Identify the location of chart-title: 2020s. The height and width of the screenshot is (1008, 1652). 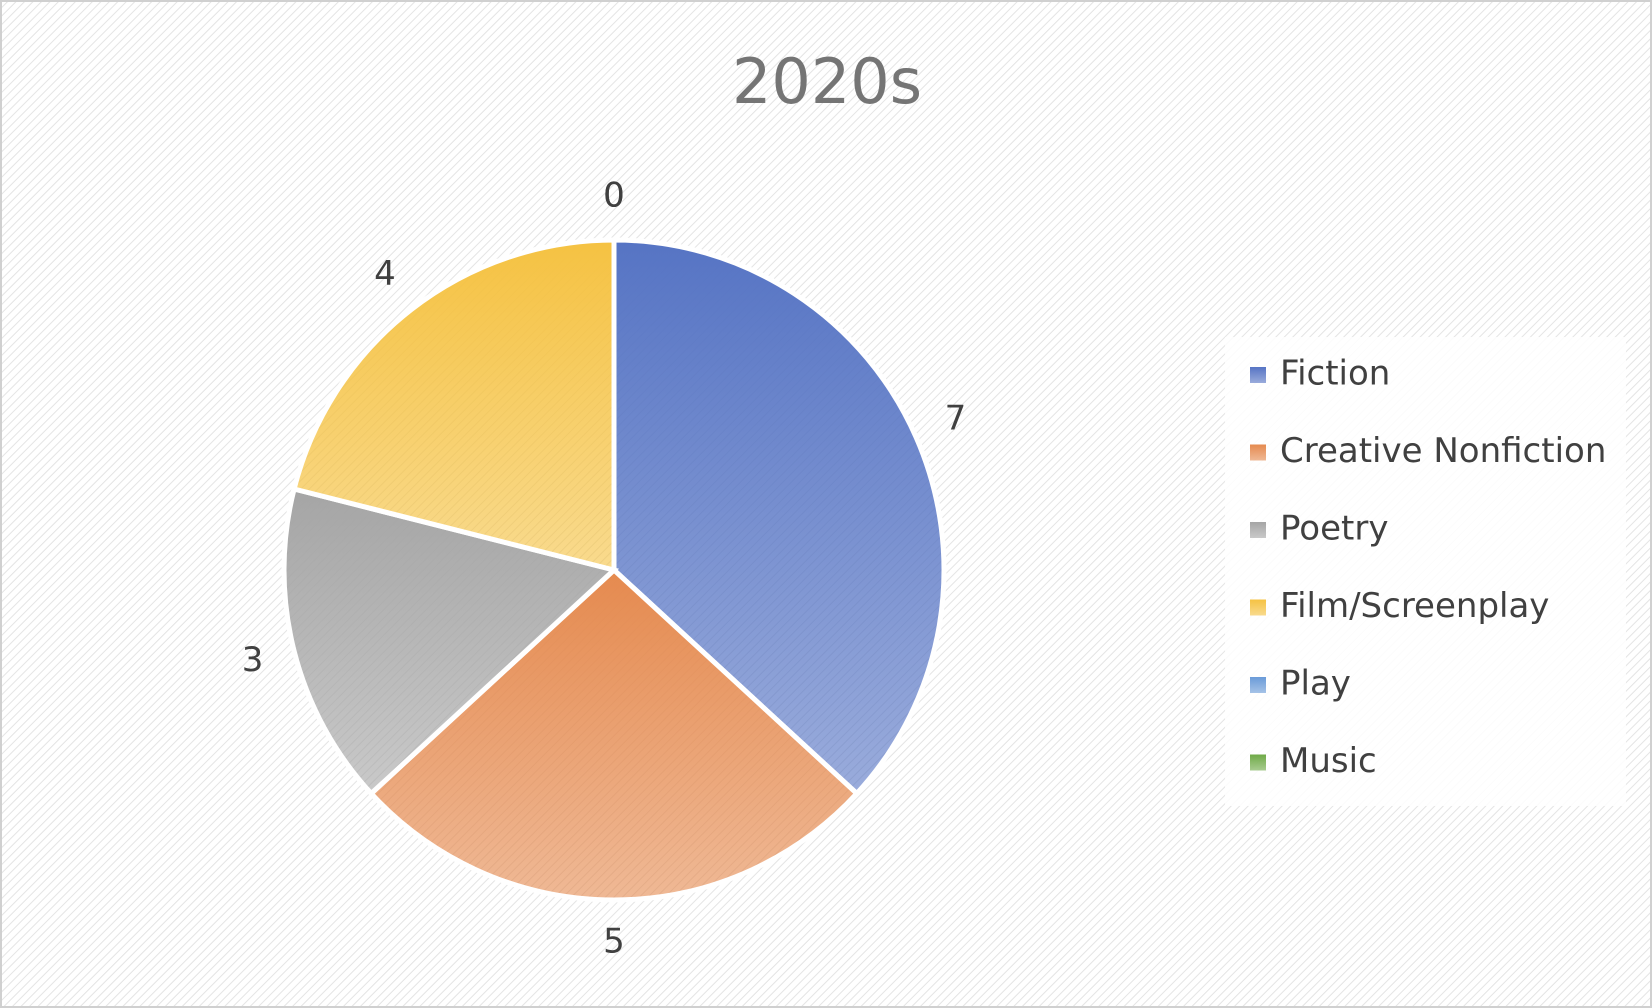
(827, 81).